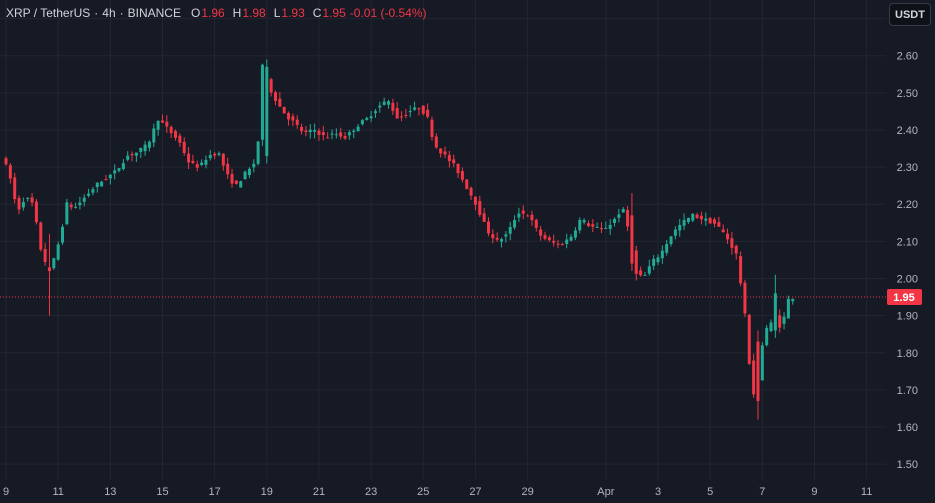 Image resolution: width=935 pixels, height=503 pixels. I want to click on time-tick-label: 11, so click(57, 492).